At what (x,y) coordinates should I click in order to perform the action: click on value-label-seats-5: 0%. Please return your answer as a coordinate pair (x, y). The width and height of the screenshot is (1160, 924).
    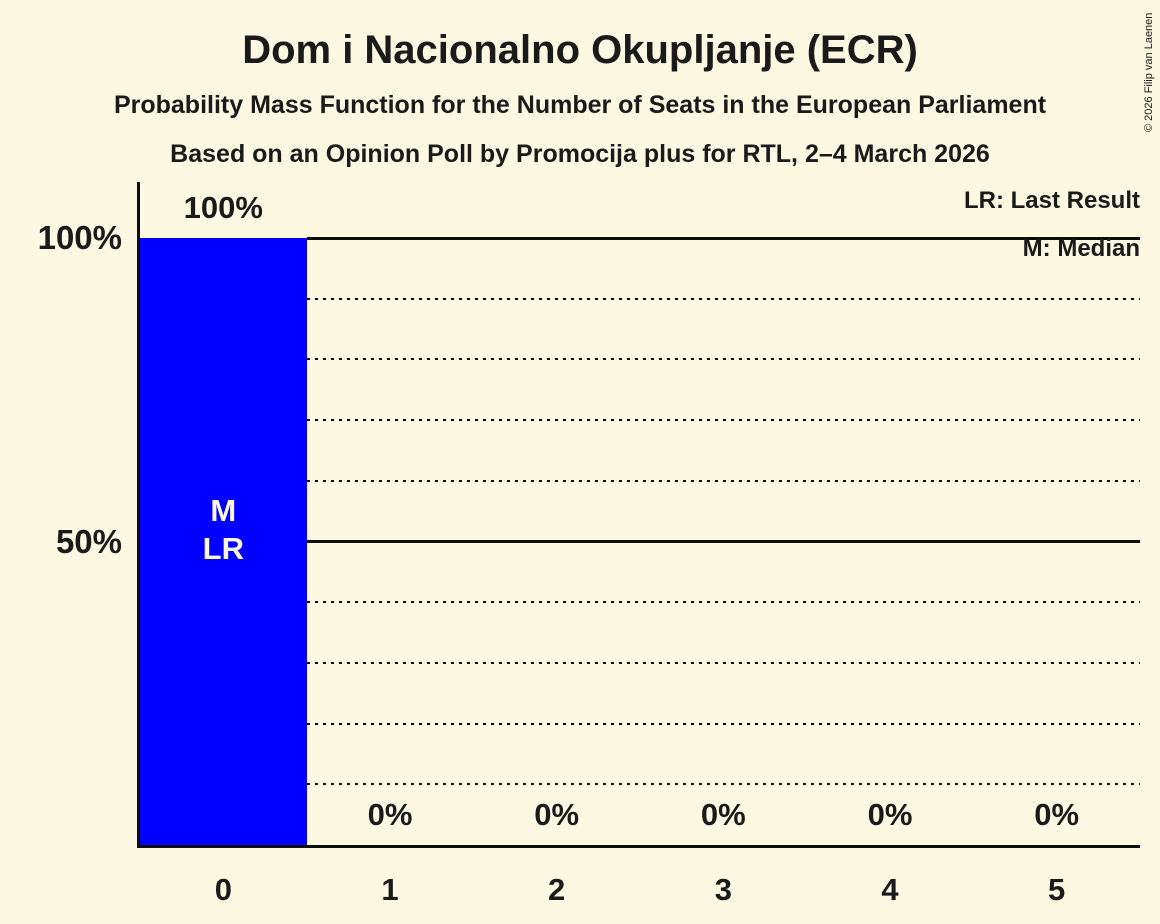
    Looking at the image, I should click on (1057, 814).